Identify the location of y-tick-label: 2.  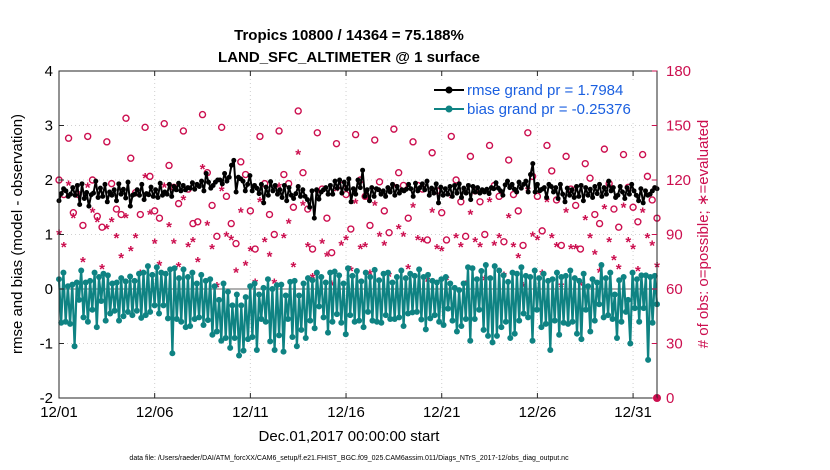
(49, 180).